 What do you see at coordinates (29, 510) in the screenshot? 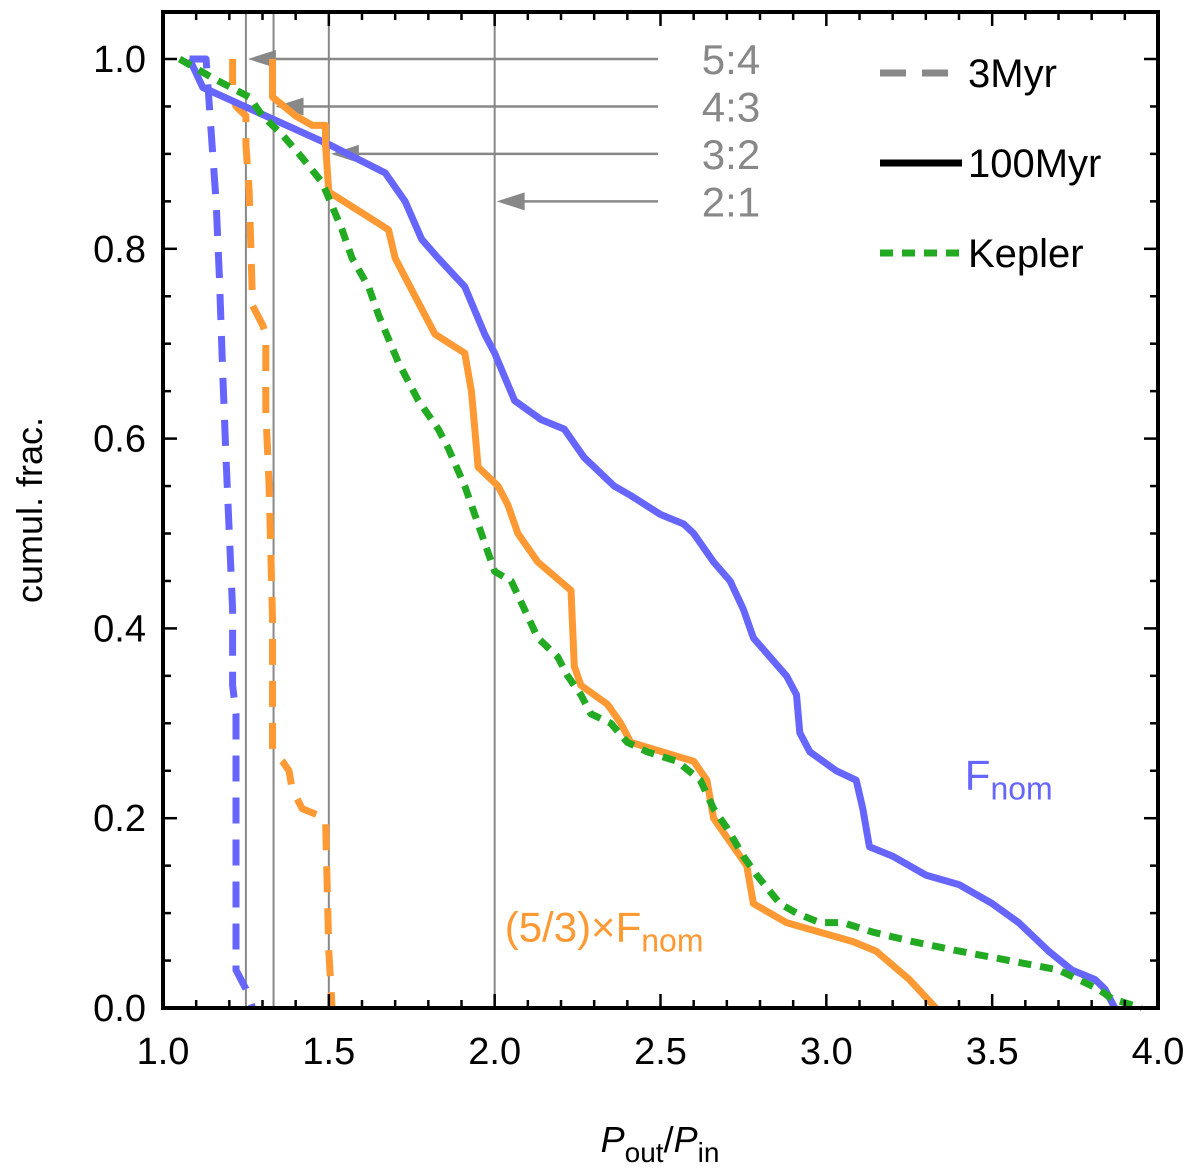
I see `y-axis-title: cumul. frac.` at bounding box center [29, 510].